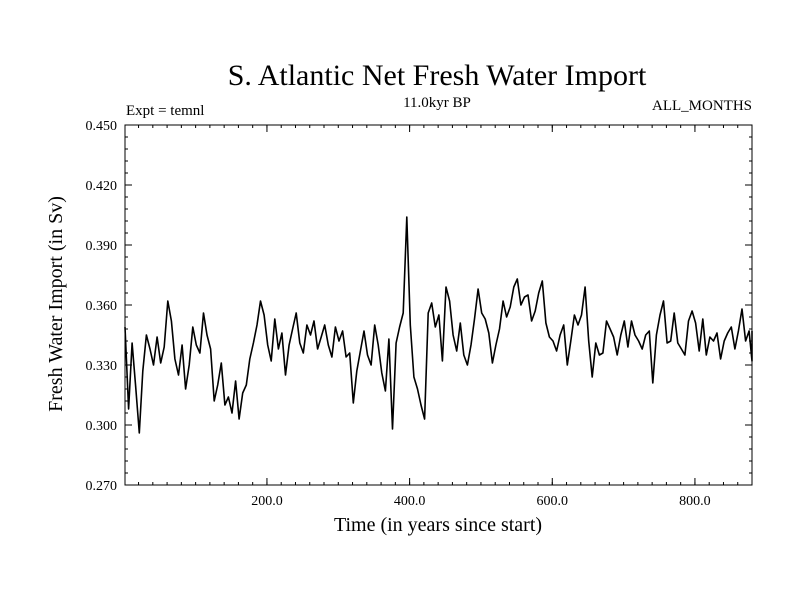 This screenshot has width=800, height=600. I want to click on y-axis-label: Fresh Water Import (in Sv), so click(56, 304).